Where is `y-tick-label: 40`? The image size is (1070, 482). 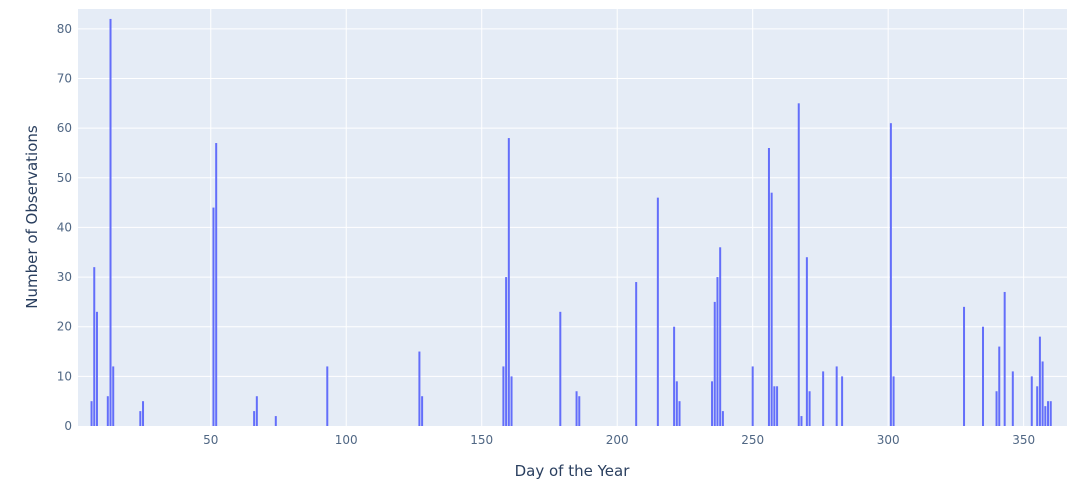
y-tick-label: 40 is located at coordinates (64, 227).